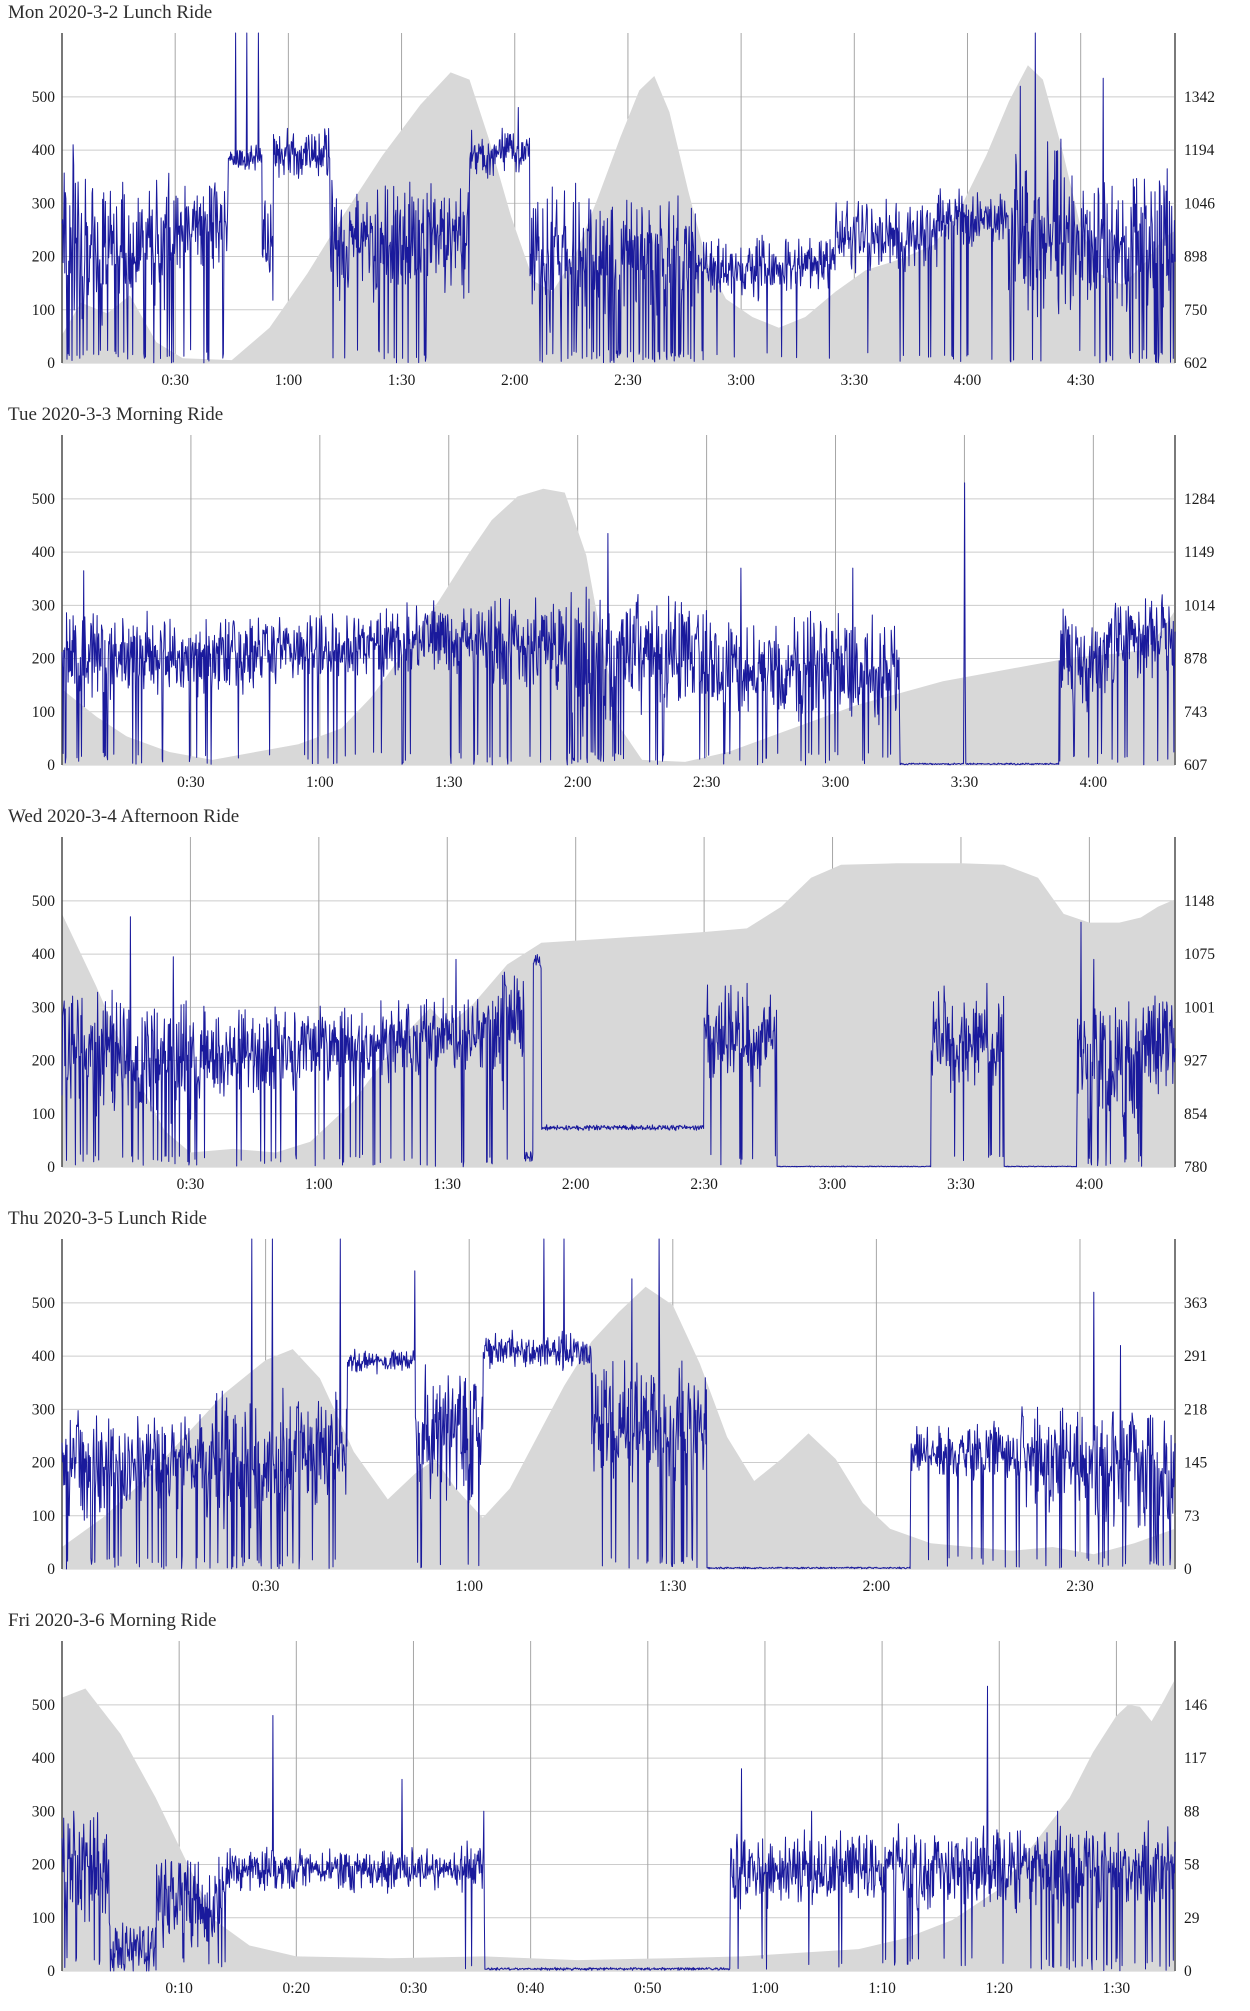  Describe the element at coordinates (1195, 1758) in the screenshot. I see `y-right-tick-label: 117` at that location.